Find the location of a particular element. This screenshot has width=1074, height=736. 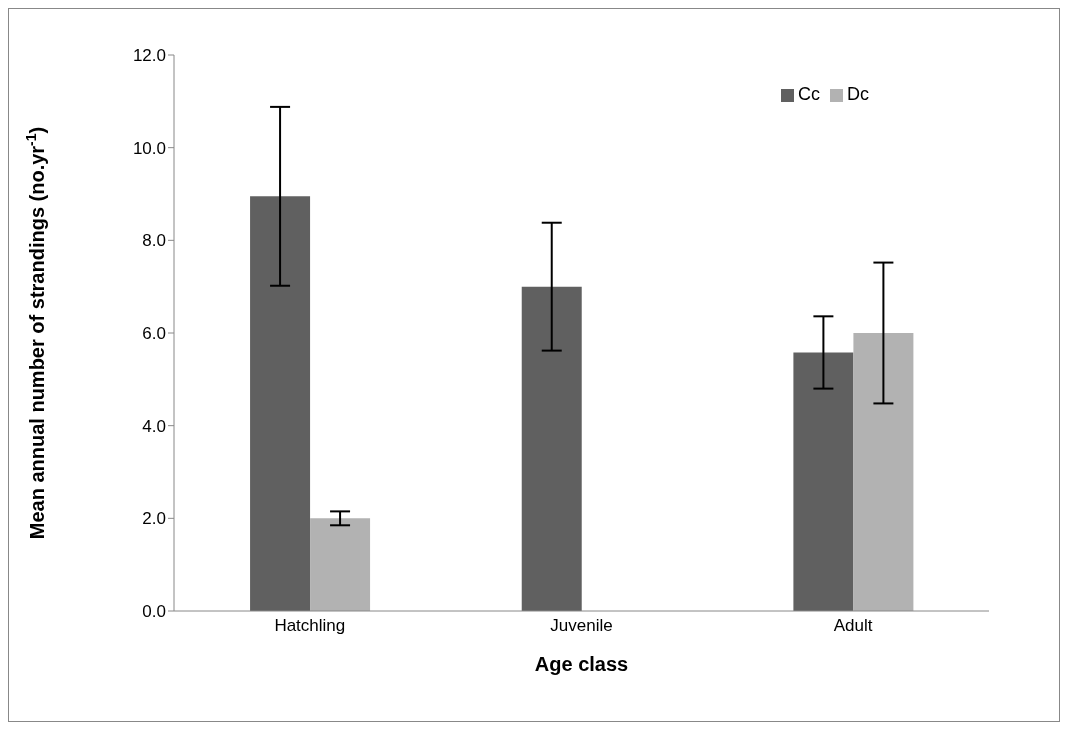

y-tick-label: 0.0 is located at coordinates (154, 612).